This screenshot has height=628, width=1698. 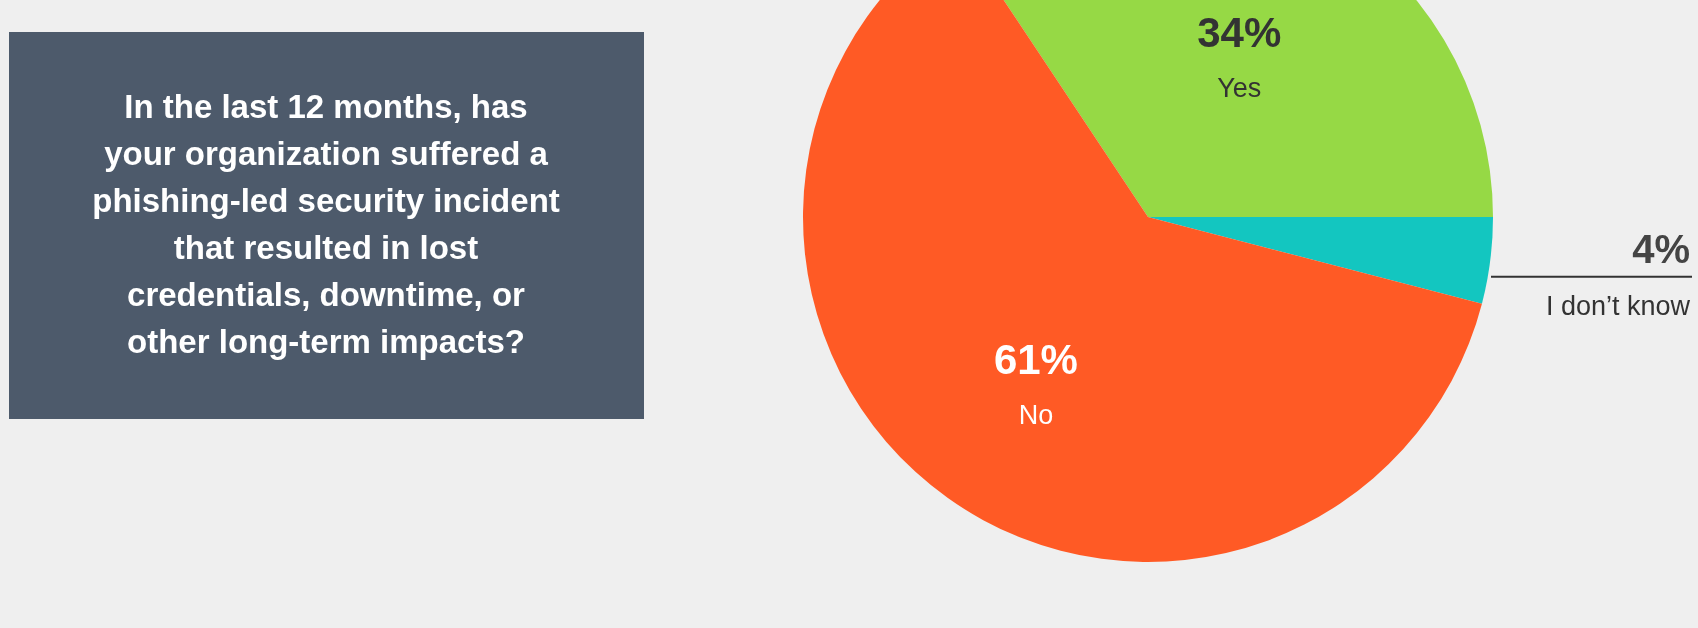 I want to click on slice-label: Yes, so click(x=1239, y=87).